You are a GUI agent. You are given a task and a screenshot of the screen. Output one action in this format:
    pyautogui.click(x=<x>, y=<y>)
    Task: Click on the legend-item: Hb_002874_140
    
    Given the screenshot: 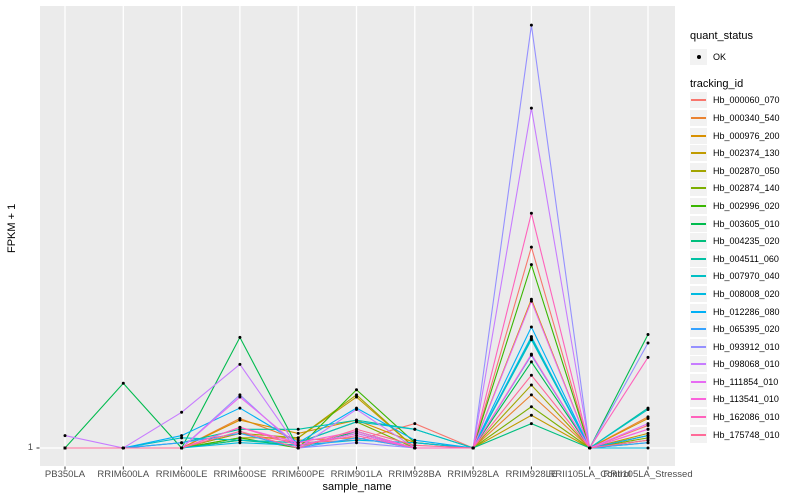 What is the action you would take?
    pyautogui.click(x=735, y=189)
    